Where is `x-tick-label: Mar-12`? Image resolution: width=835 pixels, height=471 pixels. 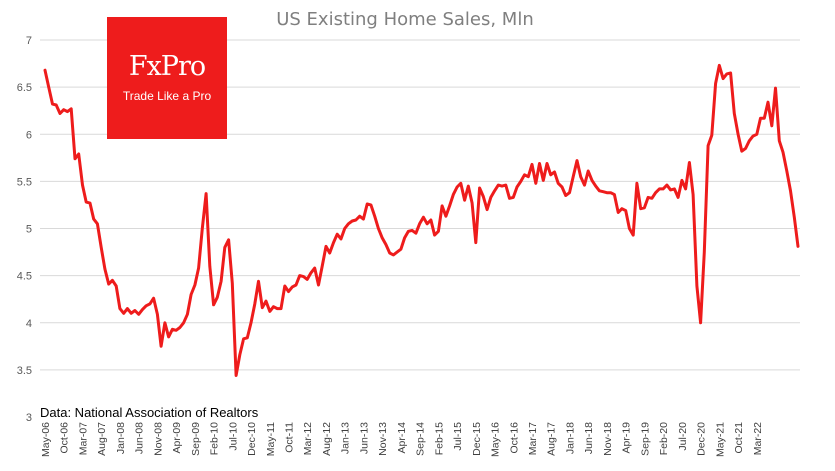
x-tick-label: Mar-12 is located at coordinates (308, 438).